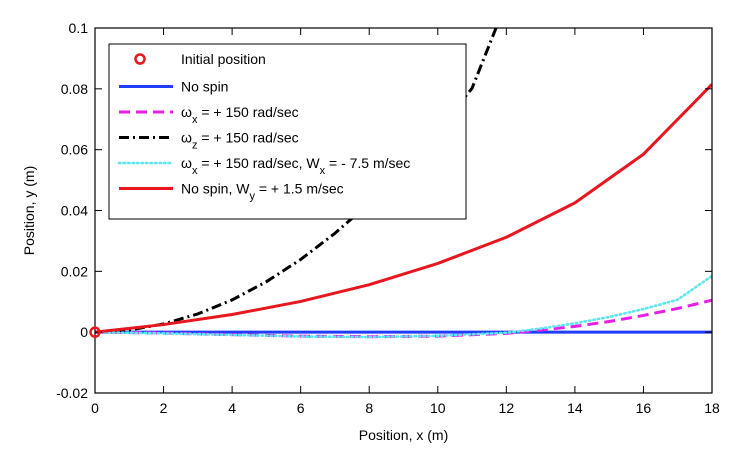 This screenshot has height=450, width=754. What do you see at coordinates (29, 210) in the screenshot?
I see `y-axis-label: Position, y (m)` at bounding box center [29, 210].